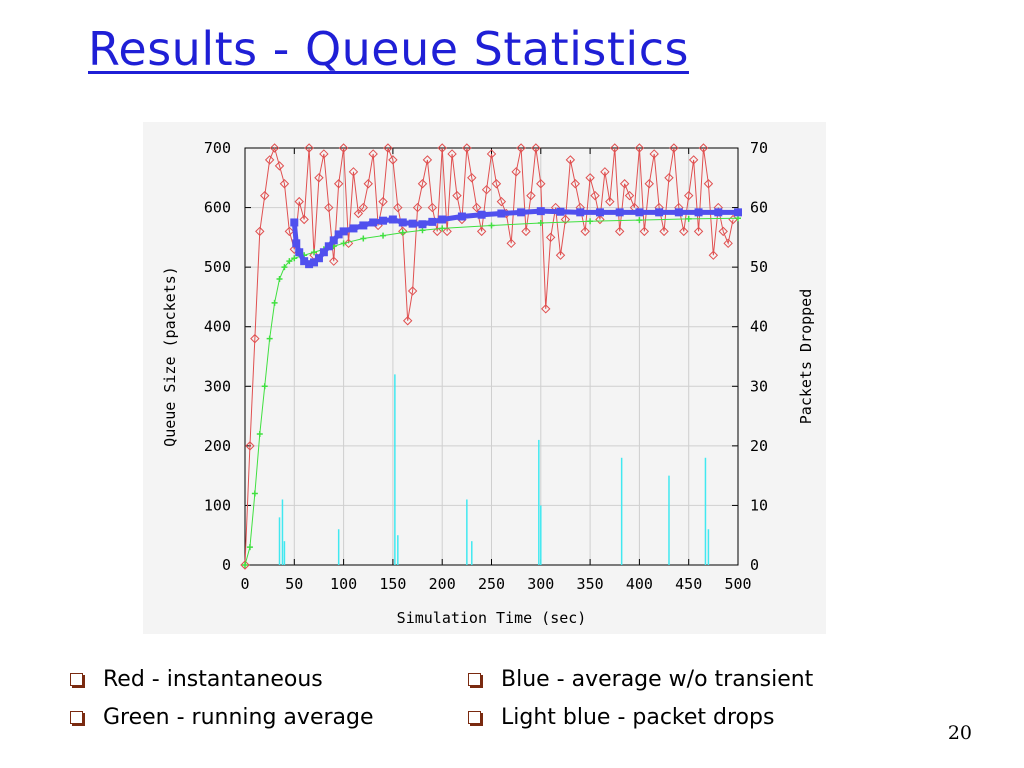 The height and width of the screenshot is (768, 1024). Describe the element at coordinates (343, 584) in the screenshot. I see `x-tick-label: 100` at that location.